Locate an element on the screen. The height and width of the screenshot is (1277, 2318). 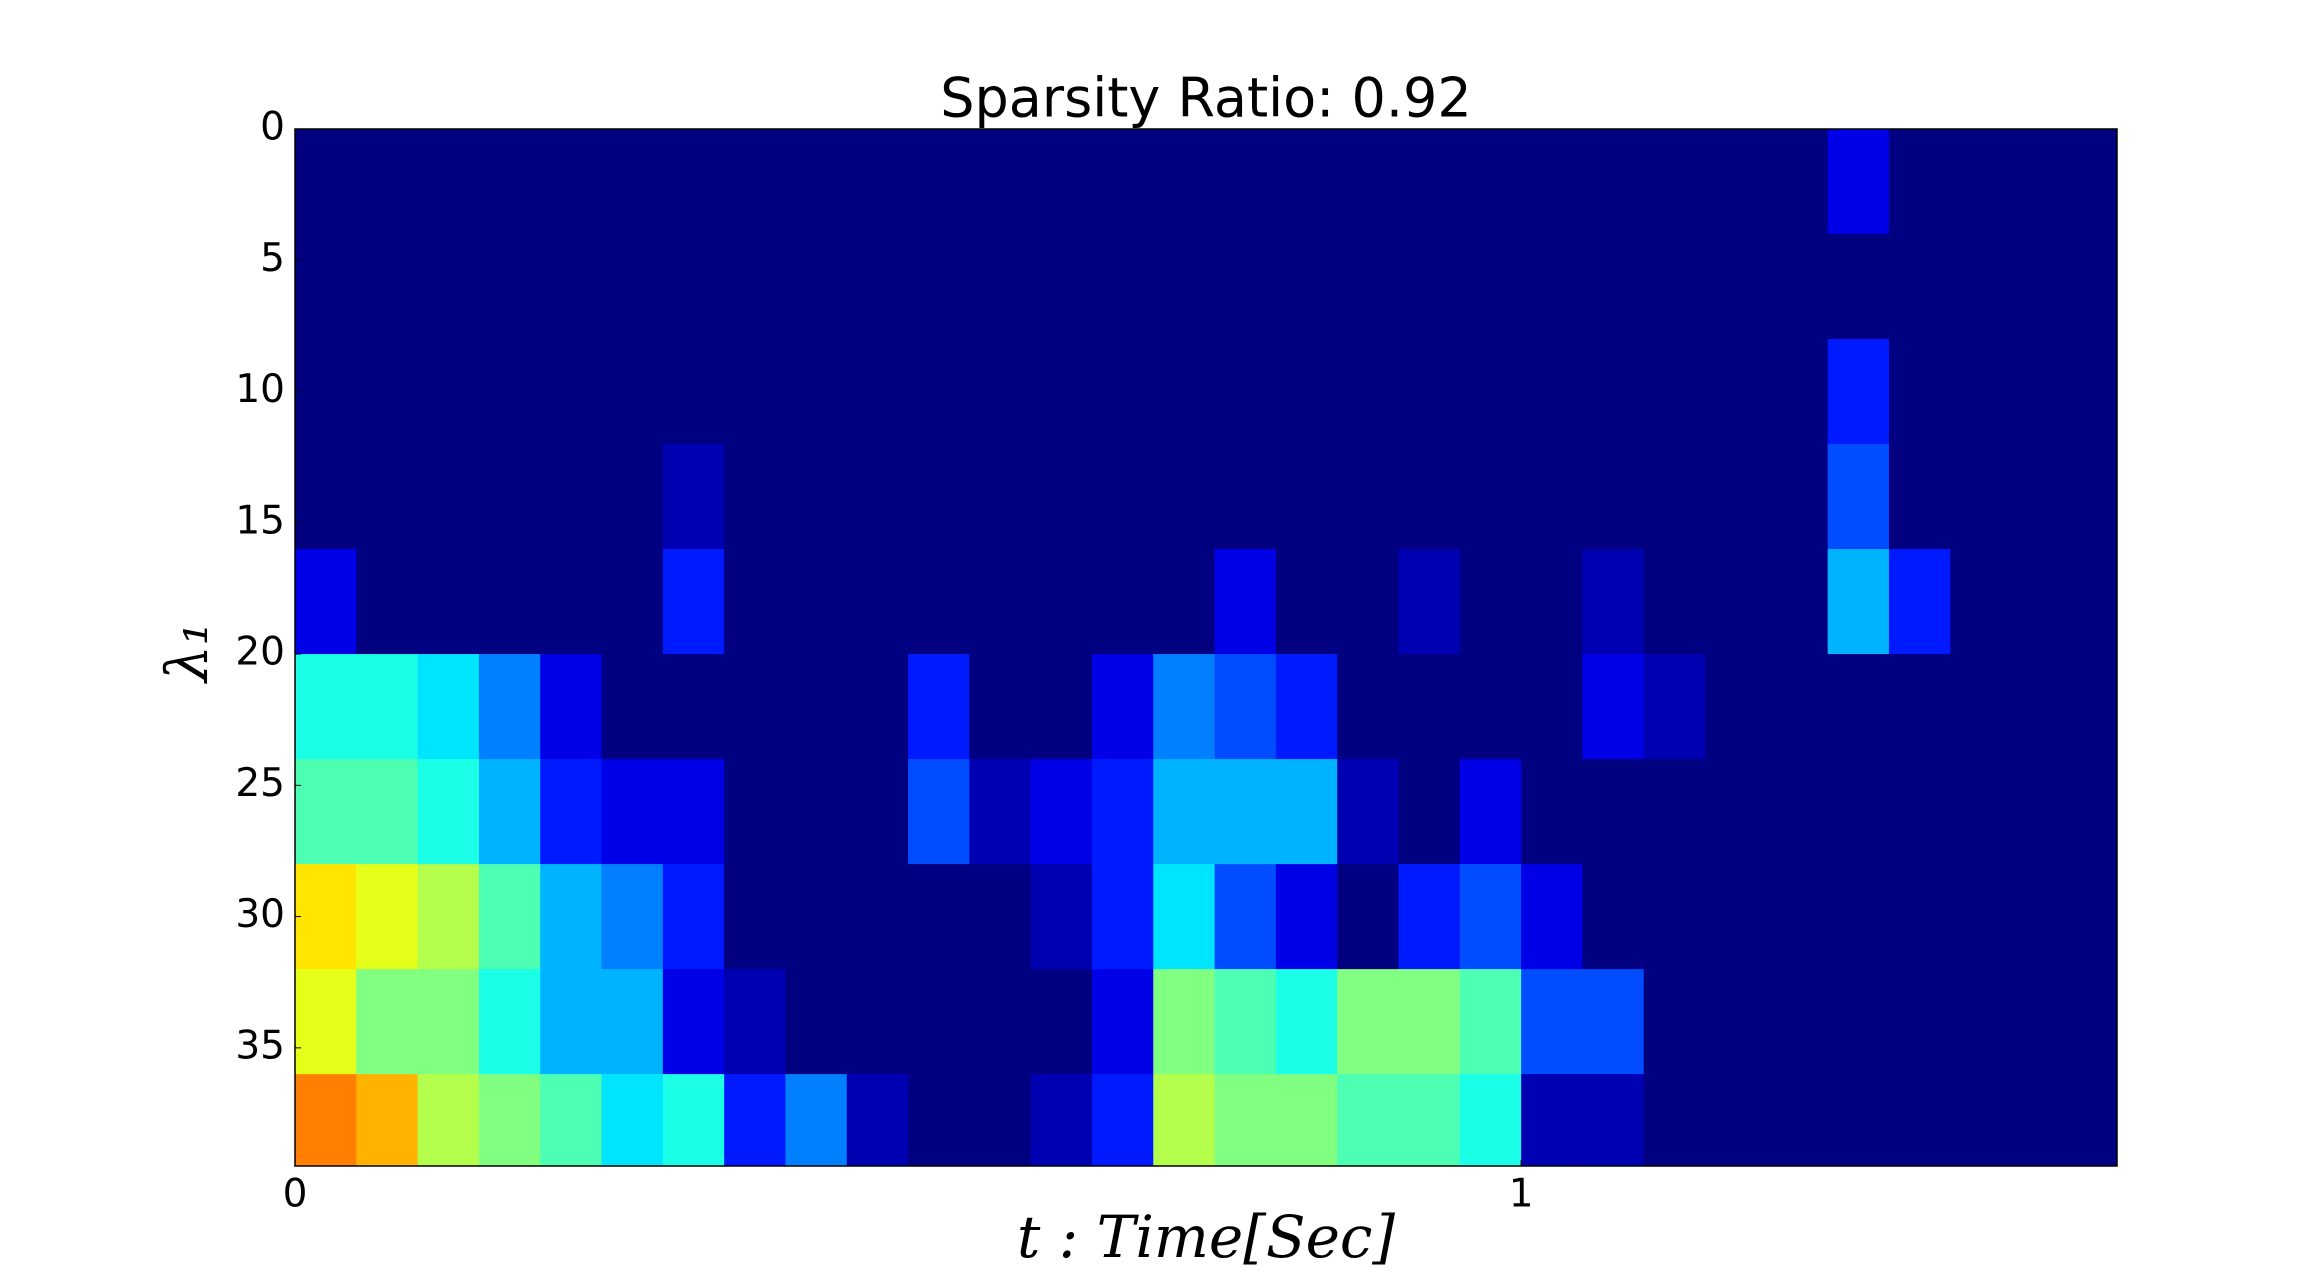
chart-title: Sparsity Ratio: 0.92 is located at coordinates (1206, 98).